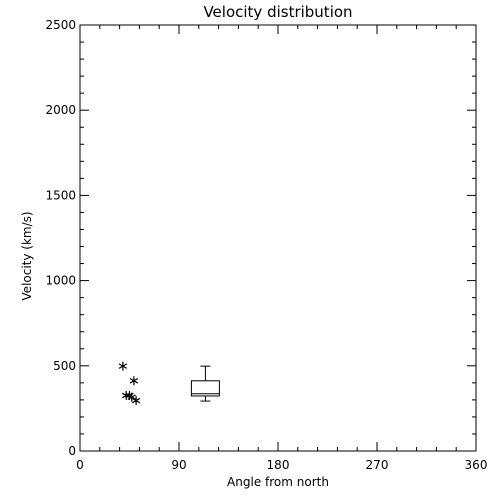 This screenshot has width=500, height=500. Describe the element at coordinates (80, 465) in the screenshot. I see `x-tick-label: 0` at that location.